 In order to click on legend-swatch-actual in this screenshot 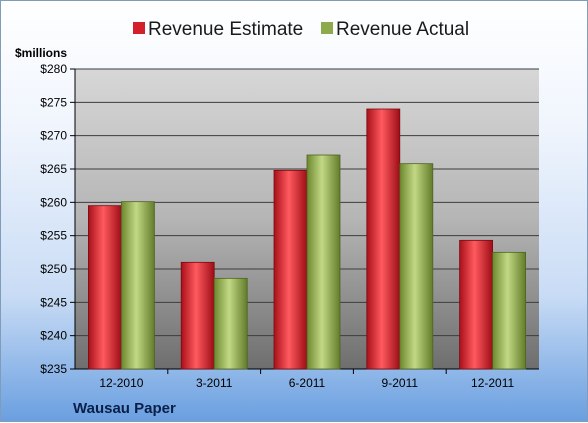, I will do `click(327, 28)`.